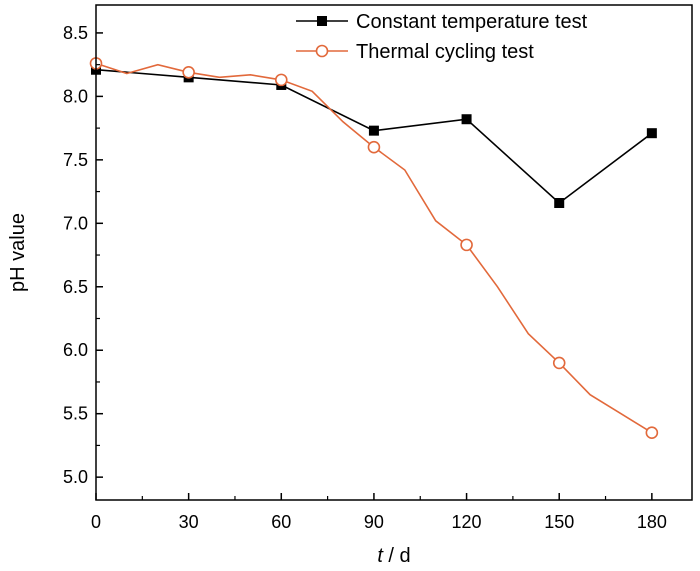 Image resolution: width=700 pixels, height=571 pixels. I want to click on y-tick-label: 5.5, so click(75, 414).